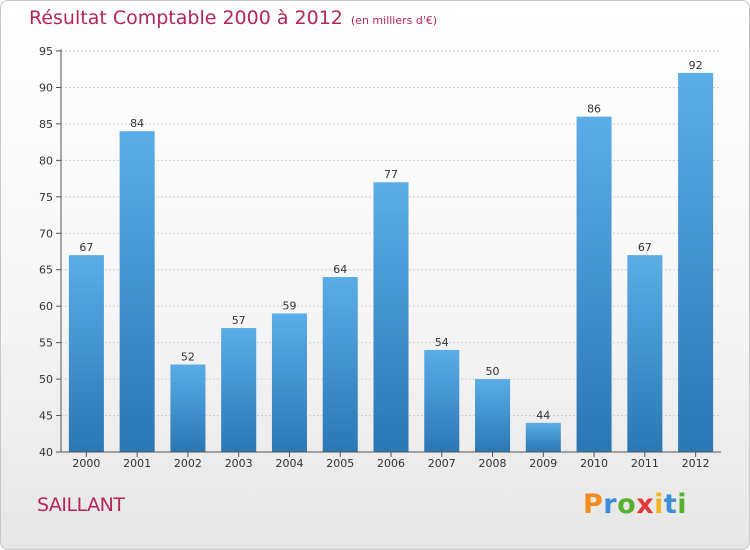  Describe the element at coordinates (593, 504) in the screenshot. I see `logo-letter: P` at that location.